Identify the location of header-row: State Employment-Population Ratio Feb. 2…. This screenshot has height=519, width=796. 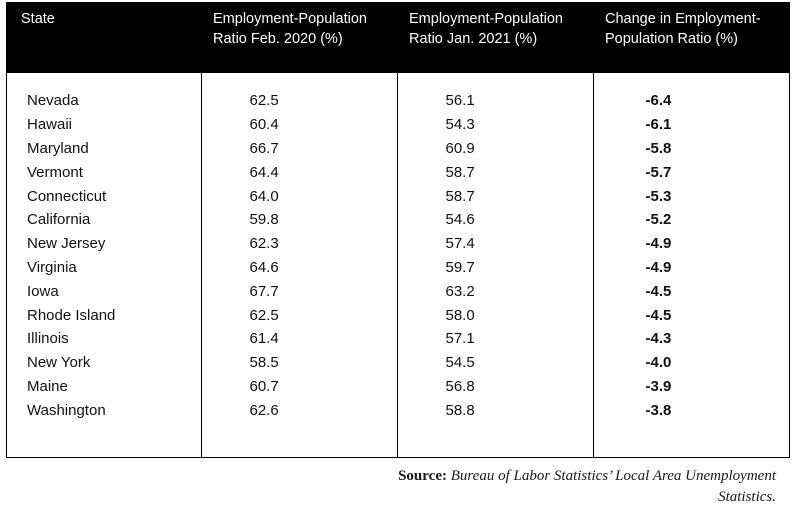
(398, 38).